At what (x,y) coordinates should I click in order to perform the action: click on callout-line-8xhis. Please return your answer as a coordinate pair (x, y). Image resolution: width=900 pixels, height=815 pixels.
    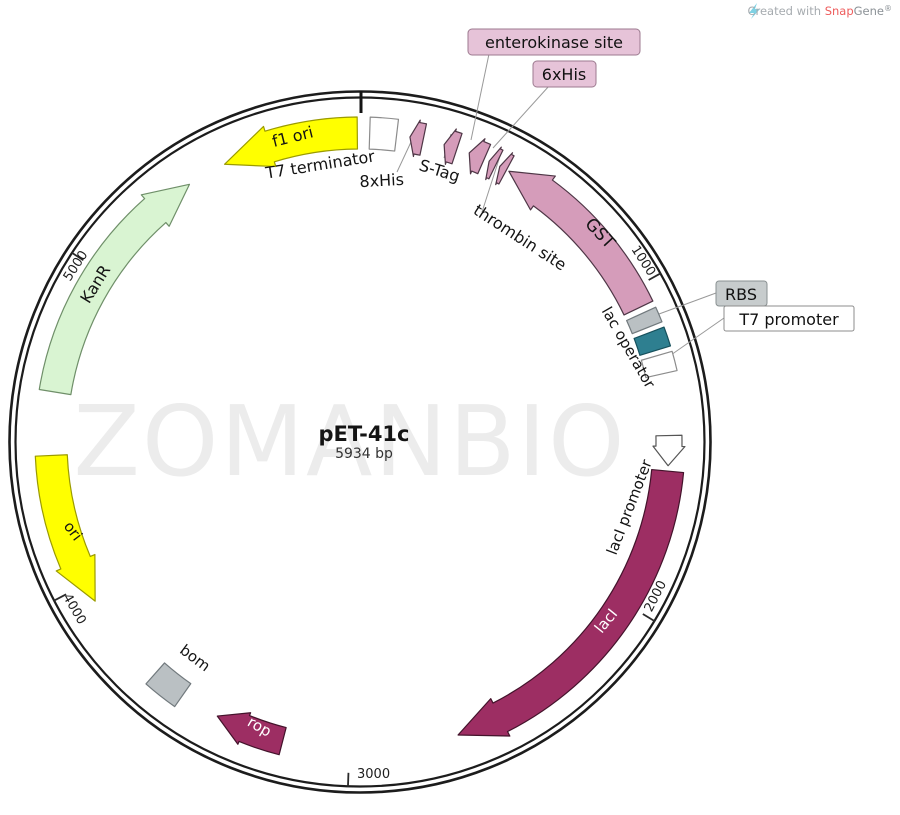
    Looking at the image, I should click on (404, 157).